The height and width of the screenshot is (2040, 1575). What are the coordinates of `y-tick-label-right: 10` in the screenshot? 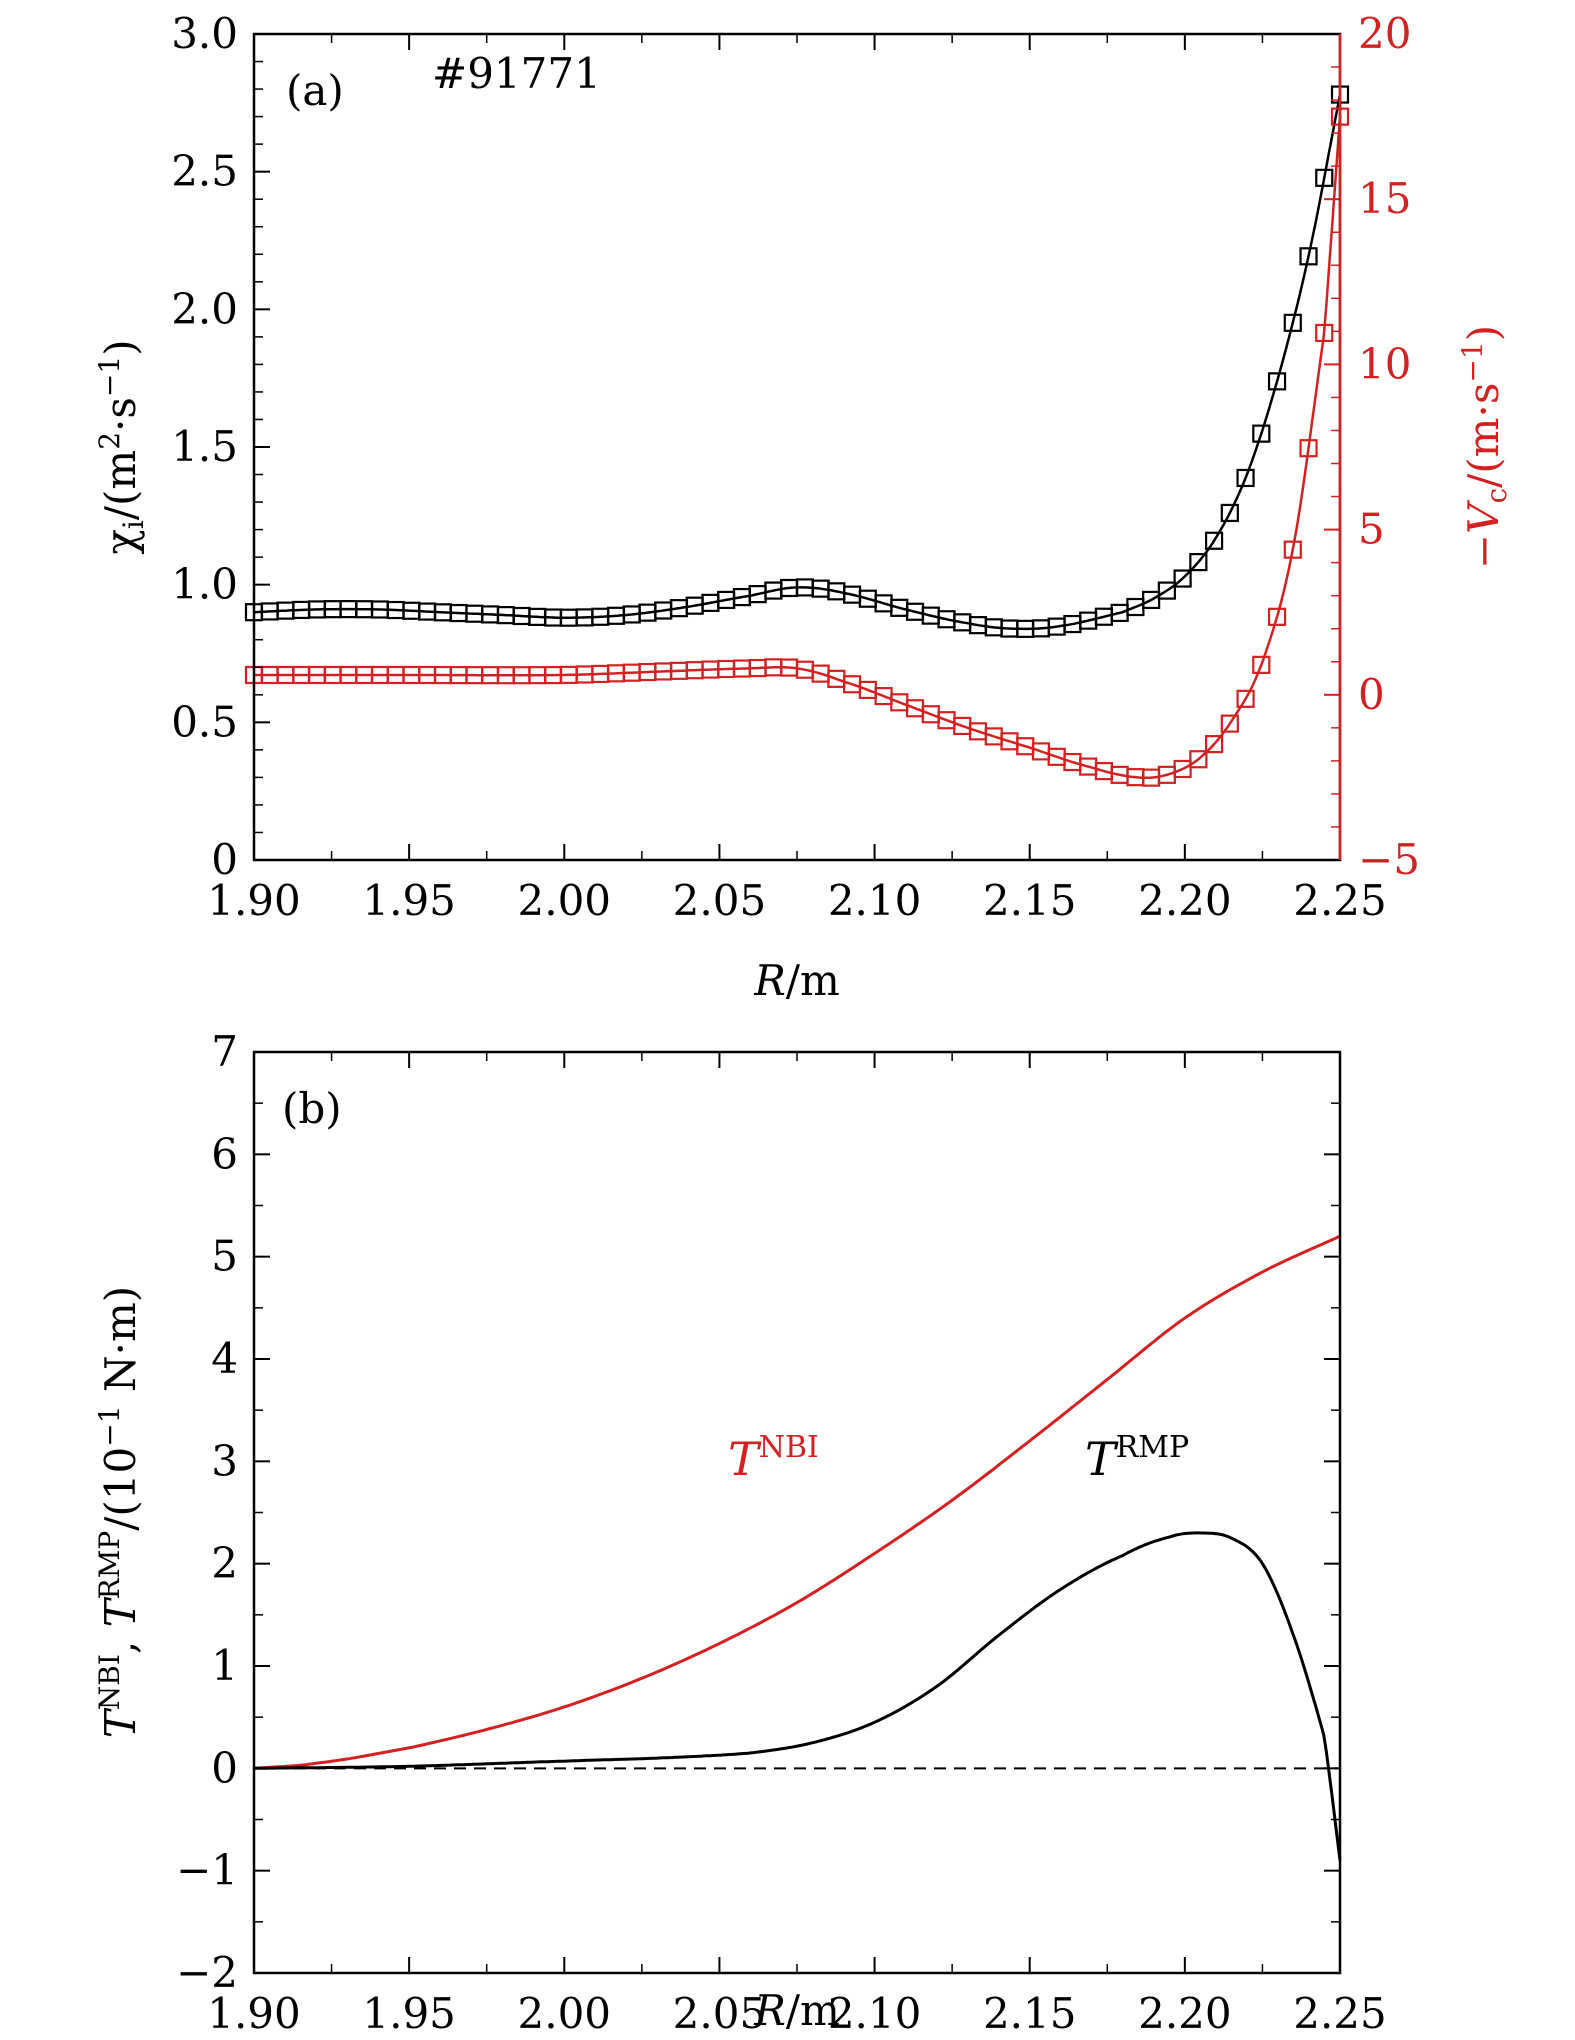 It's located at (1384, 363).